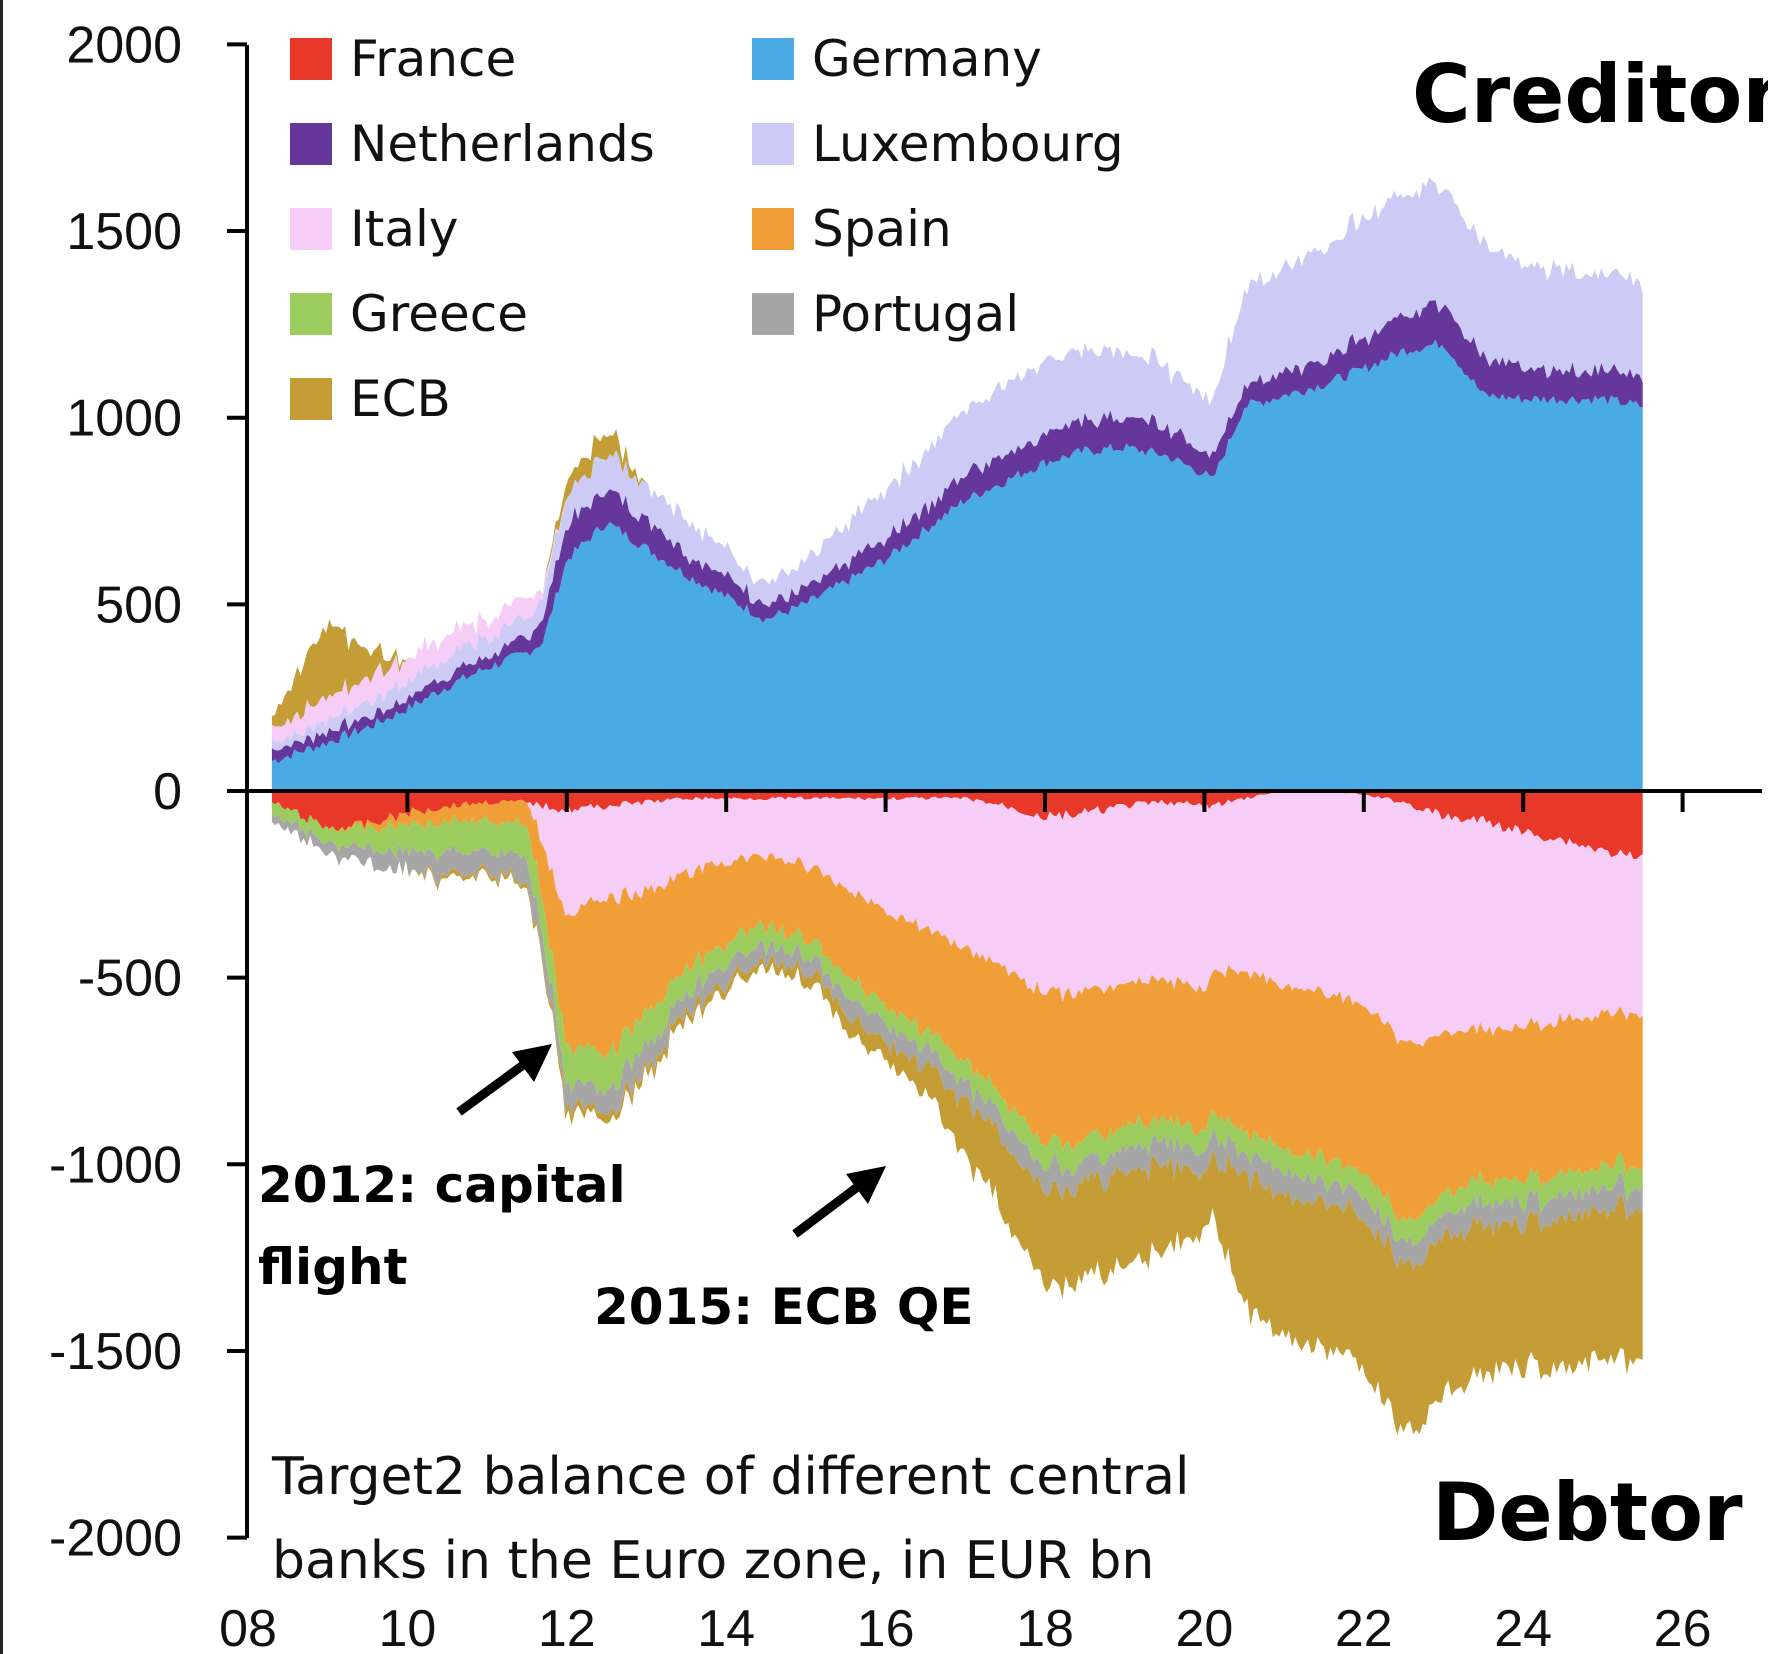 Image resolution: width=1768 pixels, height=1654 pixels. I want to click on legend-item-italy: Italy, so click(374, 229).